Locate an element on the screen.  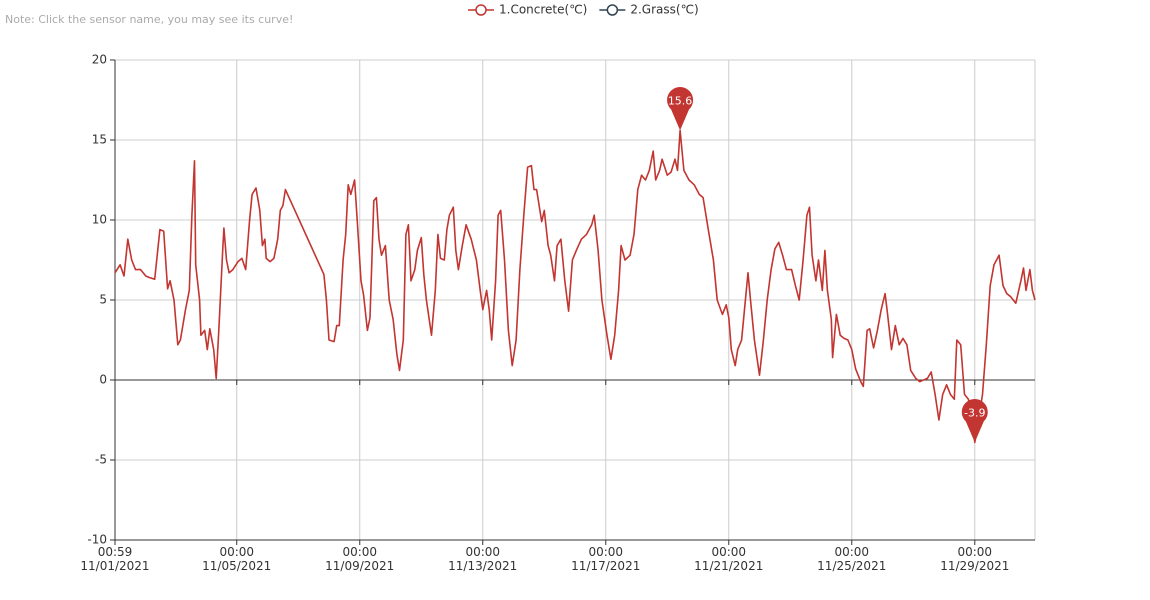
marker-label: -3.9 is located at coordinates (974, 412).